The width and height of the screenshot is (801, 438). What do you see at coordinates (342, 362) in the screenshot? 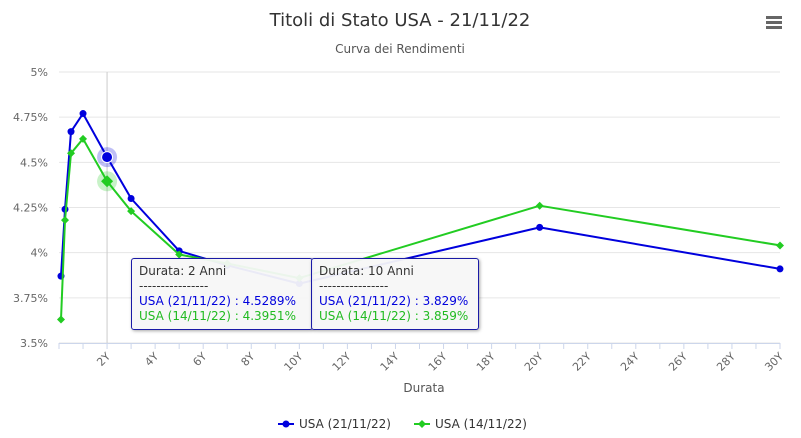
I see `x-tick-label: 12Y` at bounding box center [342, 362].